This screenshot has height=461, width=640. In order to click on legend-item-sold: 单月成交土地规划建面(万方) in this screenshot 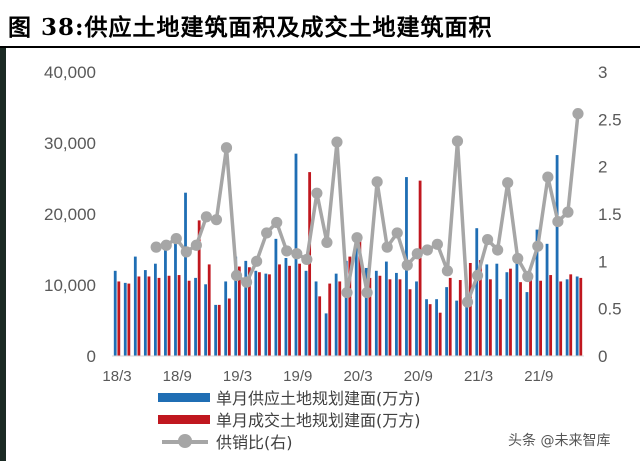, I will do `click(338, 418)`.